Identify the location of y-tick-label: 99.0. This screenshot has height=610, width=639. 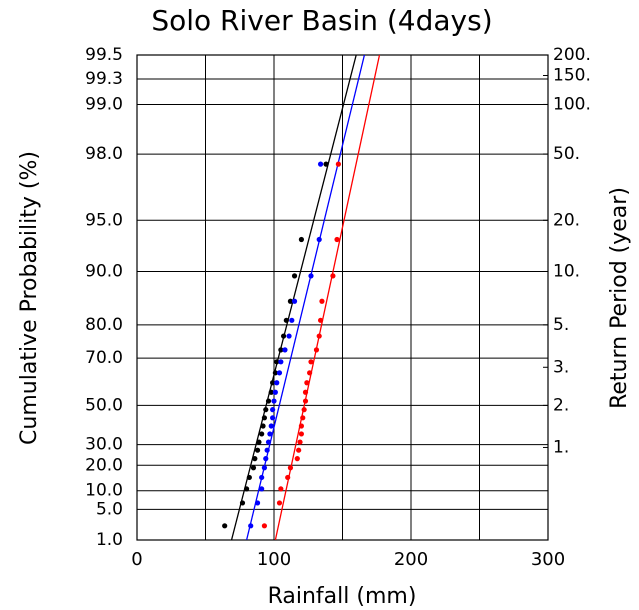
(104, 104).